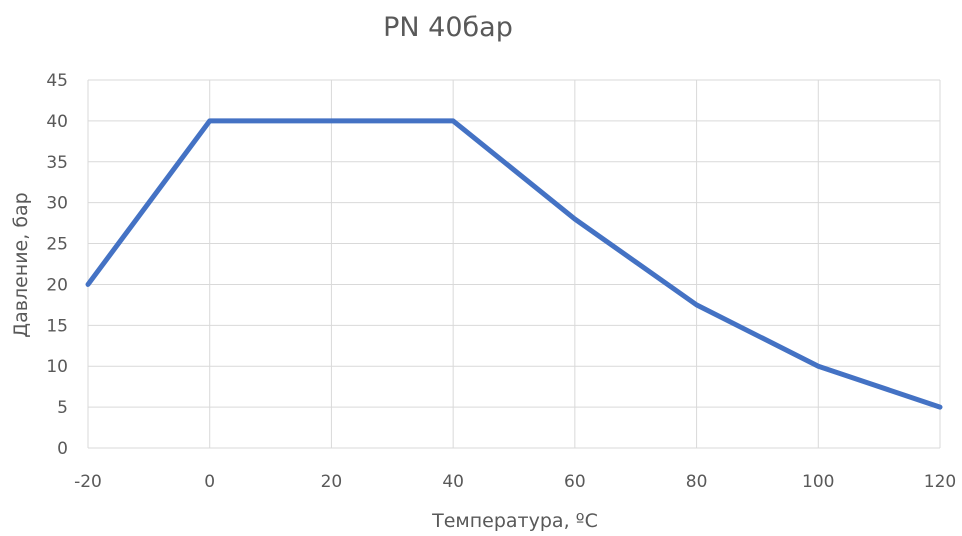  What do you see at coordinates (514, 521) in the screenshot?
I see `x-axis-title: Температура, ºС` at bounding box center [514, 521].